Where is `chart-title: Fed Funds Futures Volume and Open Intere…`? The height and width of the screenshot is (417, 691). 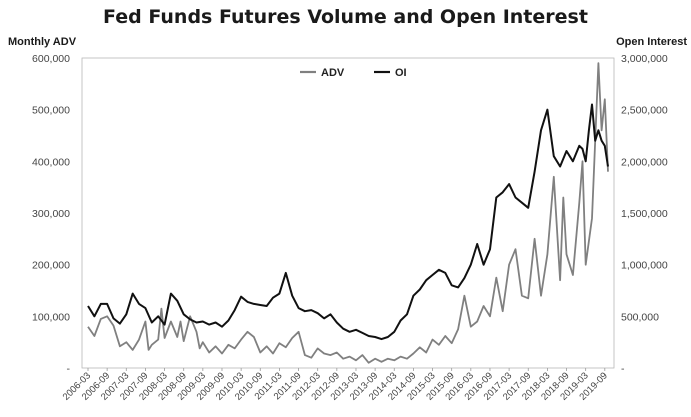 chart-title: Fed Funds Futures Volume and Open Intere… is located at coordinates (345, 17).